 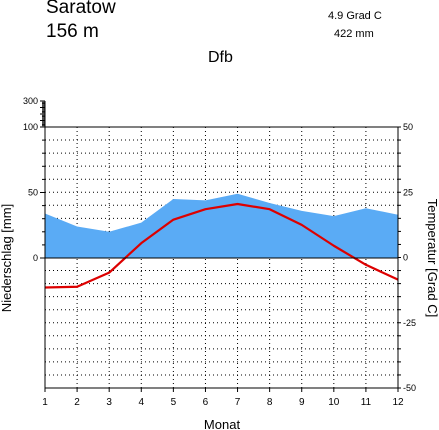 What do you see at coordinates (220, 57) in the screenshot?
I see `climate-class: Dfb` at bounding box center [220, 57].